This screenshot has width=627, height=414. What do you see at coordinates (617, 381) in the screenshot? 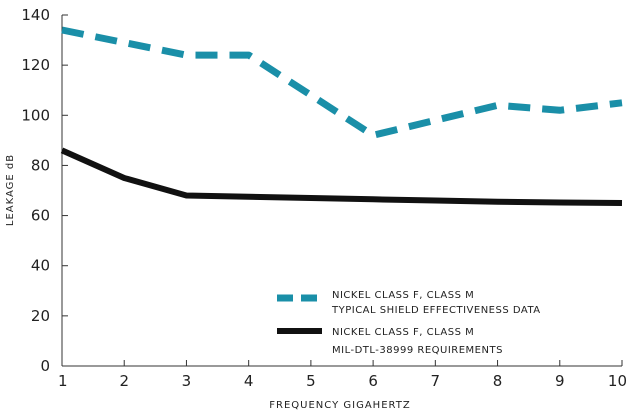
I see `x-tick-label: 10` at bounding box center [617, 381].